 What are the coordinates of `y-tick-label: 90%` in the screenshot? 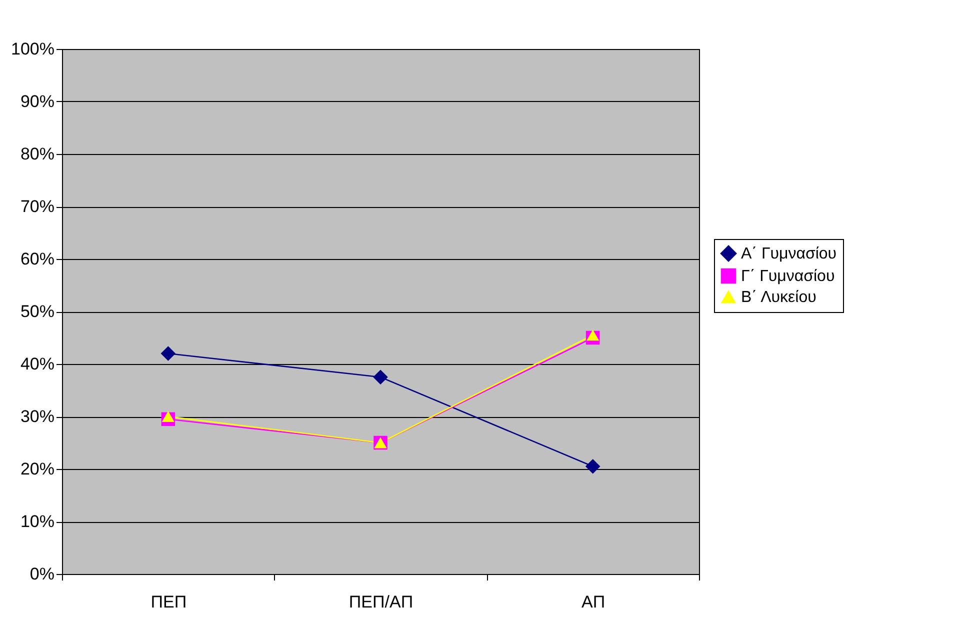 It's located at (37, 101).